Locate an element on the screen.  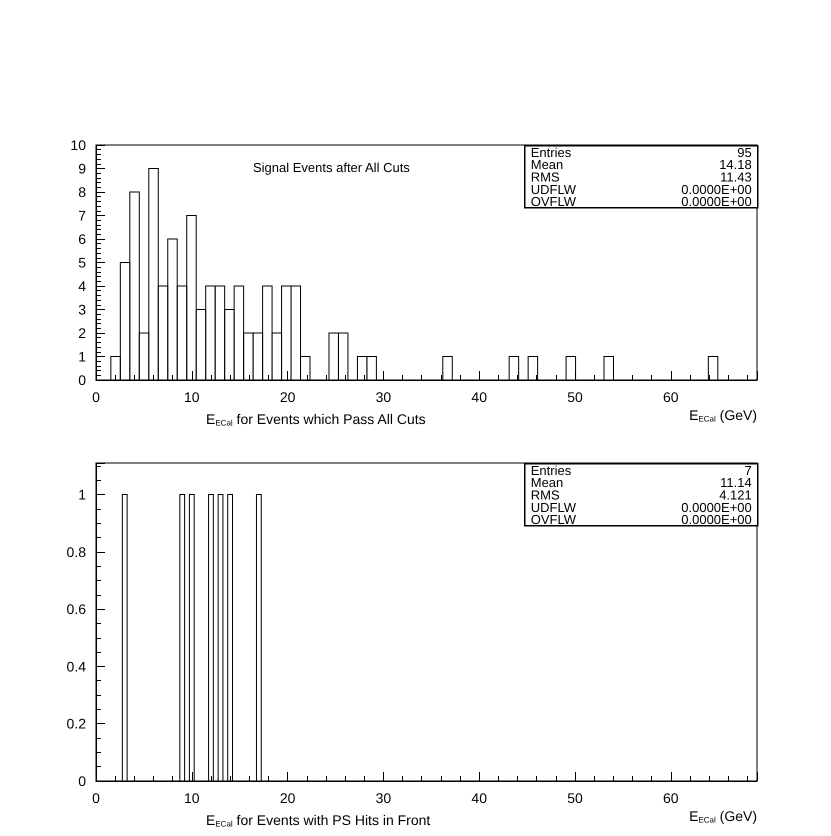
annotation: 11.43 is located at coordinates (736, 177).